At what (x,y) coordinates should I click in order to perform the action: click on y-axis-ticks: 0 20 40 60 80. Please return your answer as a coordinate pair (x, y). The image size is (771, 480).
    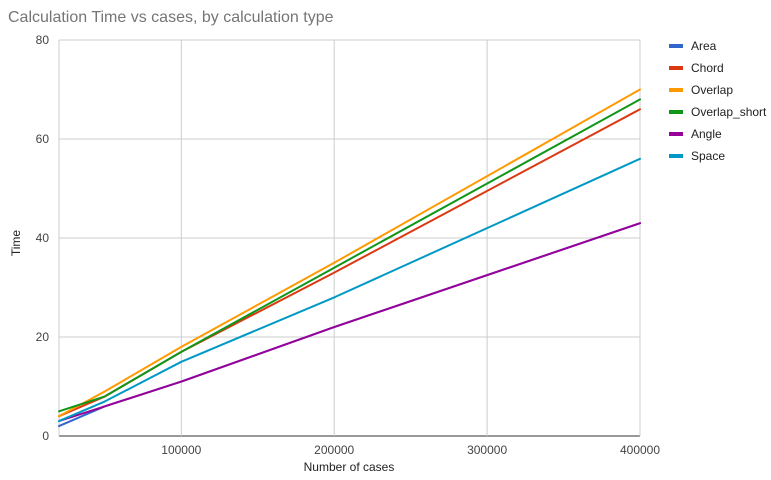
    Looking at the image, I should click on (43, 238).